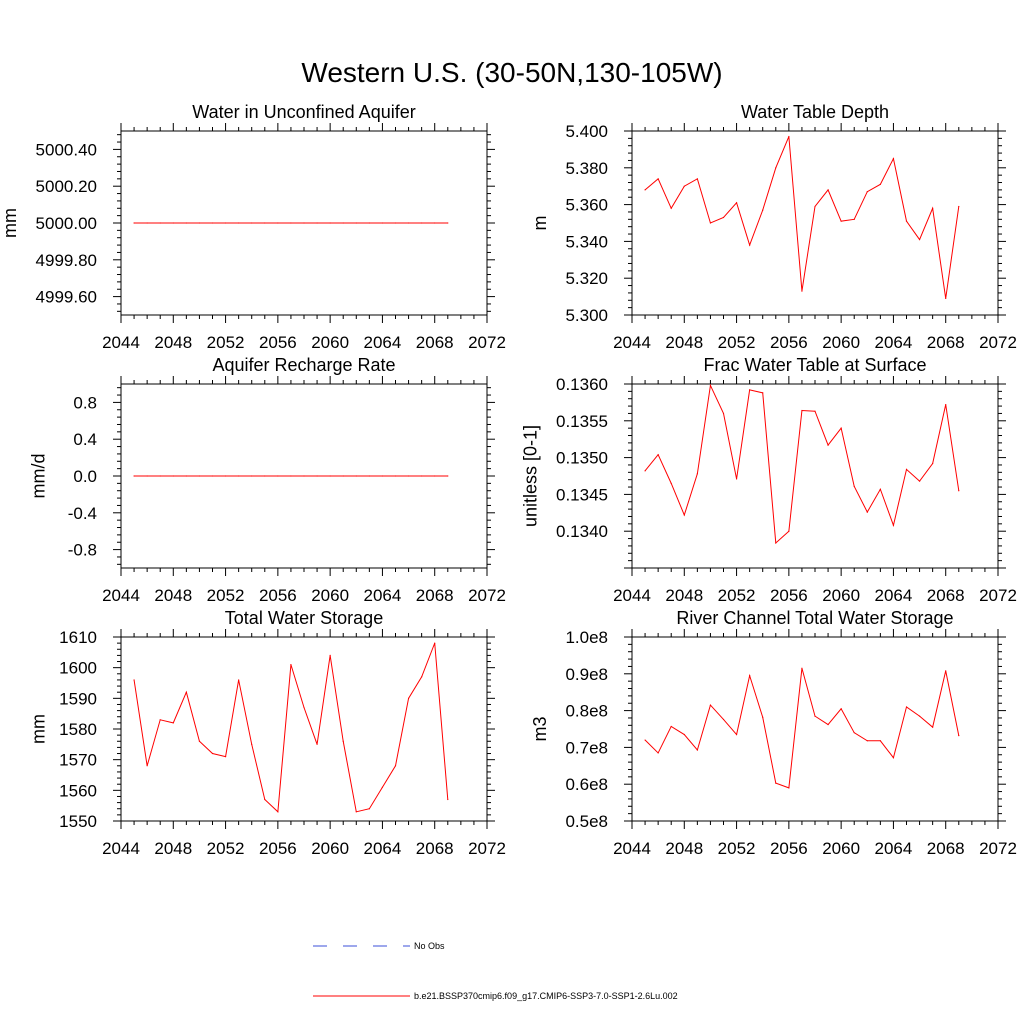 The width and height of the screenshot is (1024, 1024). I want to click on y-tick-label: 1.0e8, so click(586, 637).